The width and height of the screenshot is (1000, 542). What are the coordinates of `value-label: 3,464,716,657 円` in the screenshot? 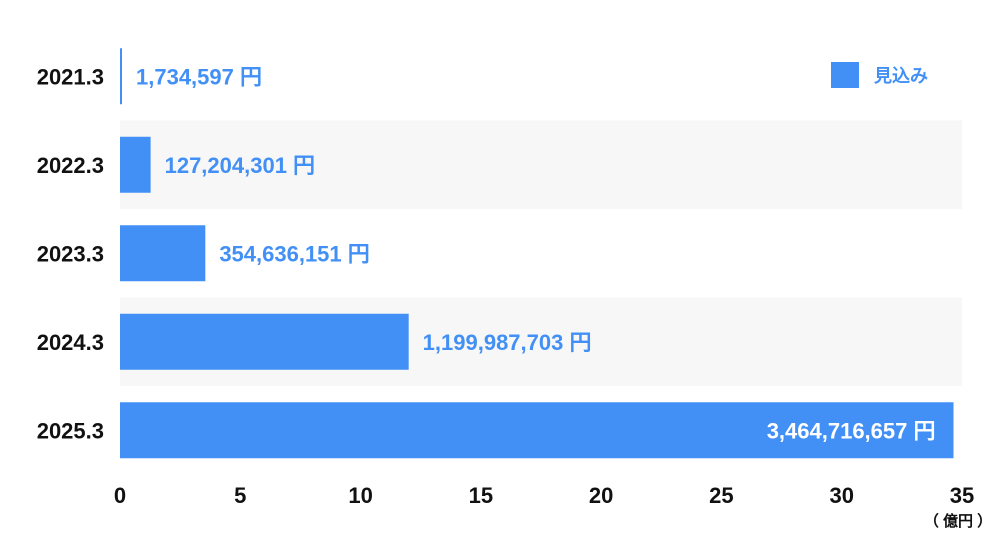 It's located at (851, 430).